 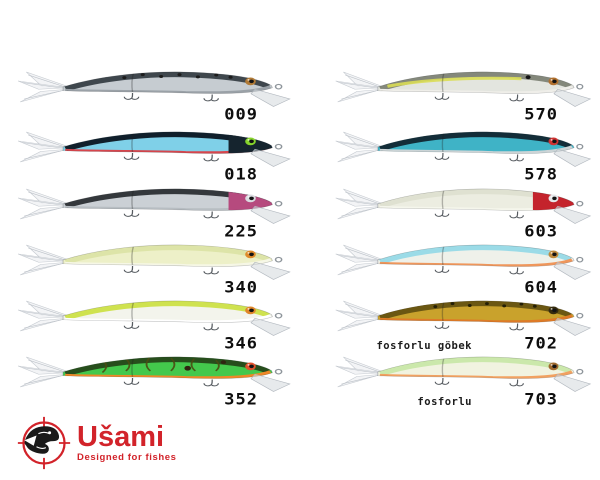 I want to click on product-code-label: 570, so click(x=541, y=114).